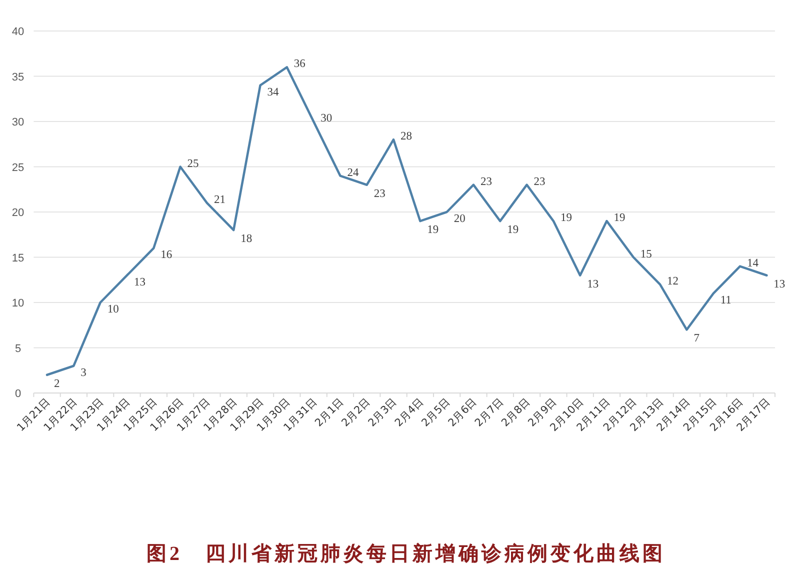 This screenshot has height=583, width=800. I want to click on data-label: 28, so click(406, 136).